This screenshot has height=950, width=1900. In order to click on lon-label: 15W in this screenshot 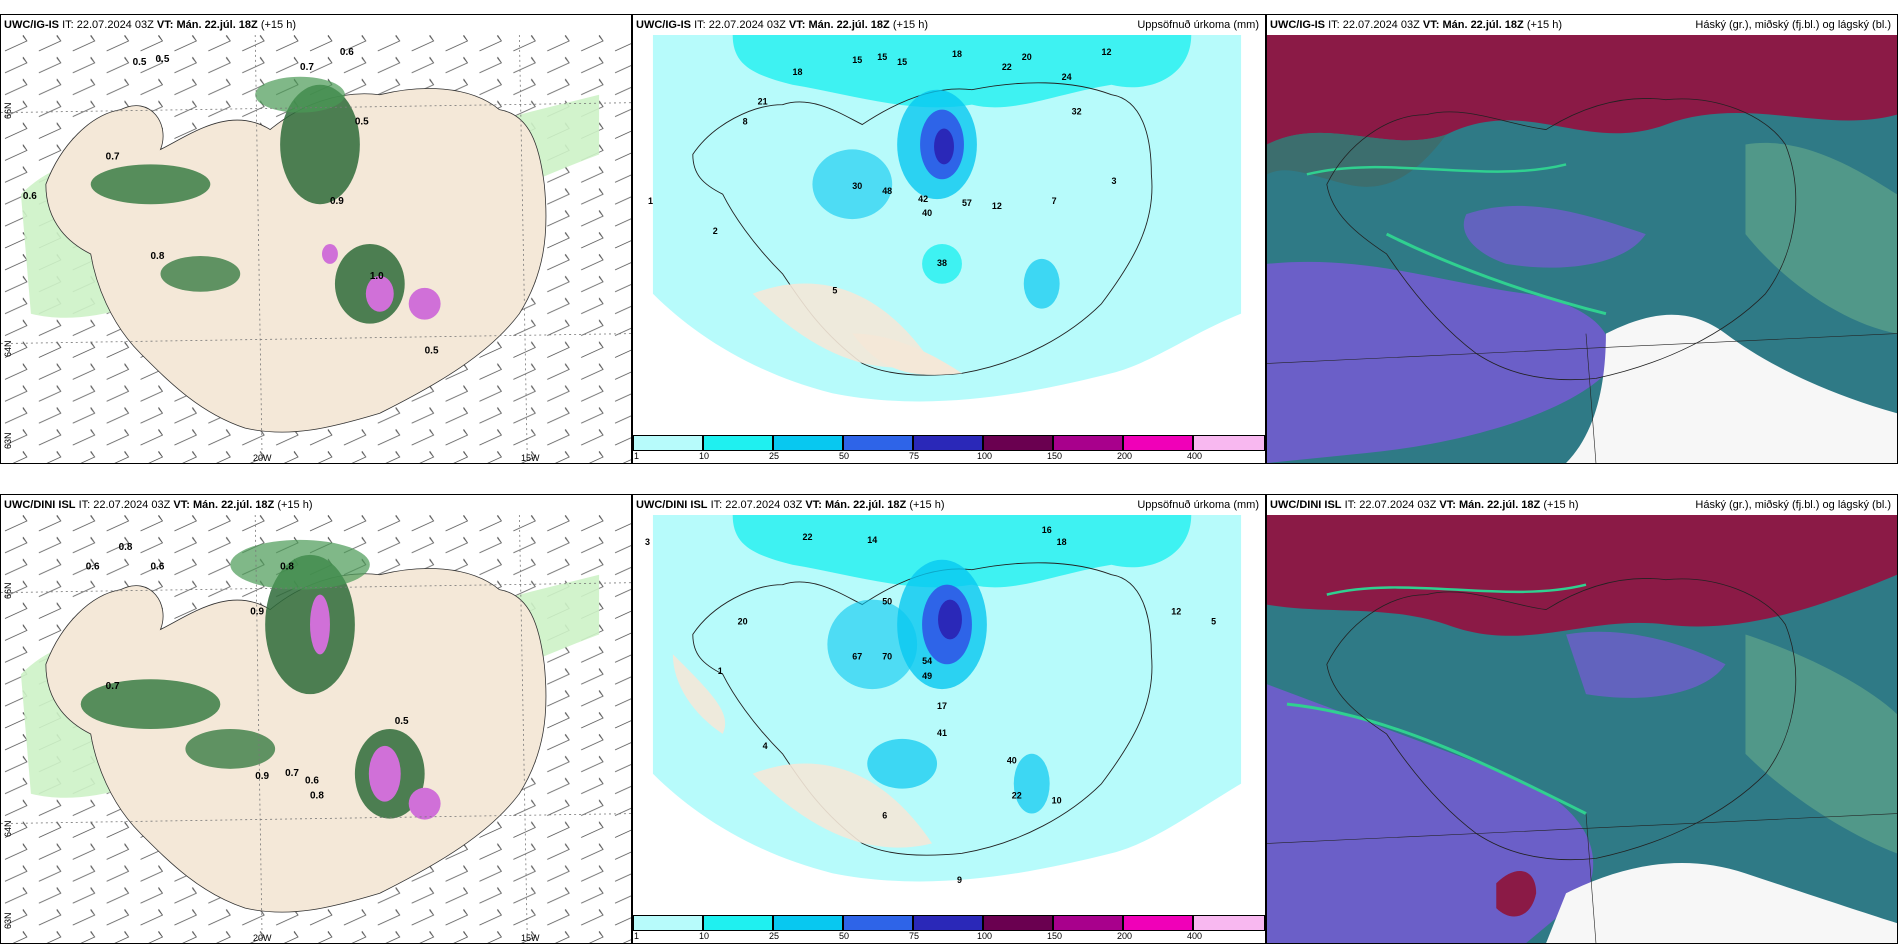, I will do `click(530, 938)`.